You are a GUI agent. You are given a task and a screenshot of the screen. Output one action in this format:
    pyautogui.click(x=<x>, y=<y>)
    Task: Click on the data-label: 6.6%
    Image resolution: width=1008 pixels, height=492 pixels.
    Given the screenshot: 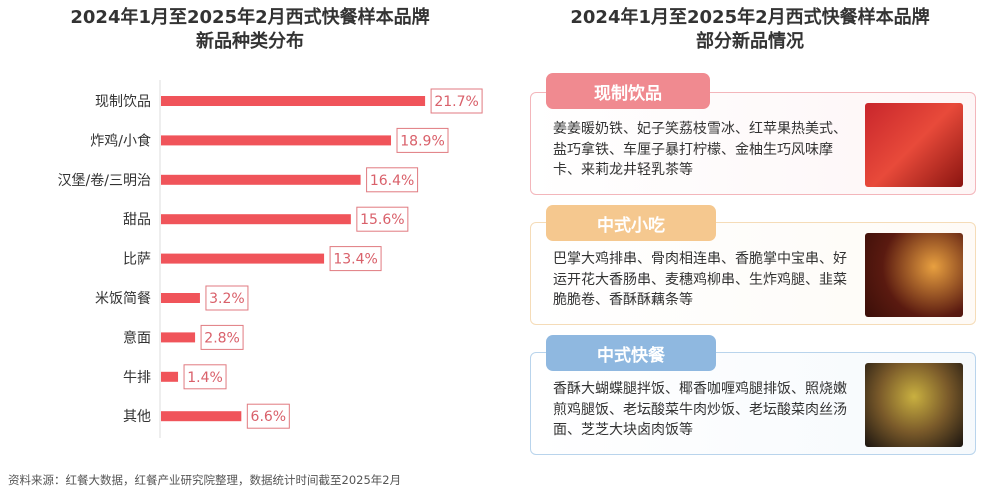 What is the action you would take?
    pyautogui.click(x=269, y=417)
    